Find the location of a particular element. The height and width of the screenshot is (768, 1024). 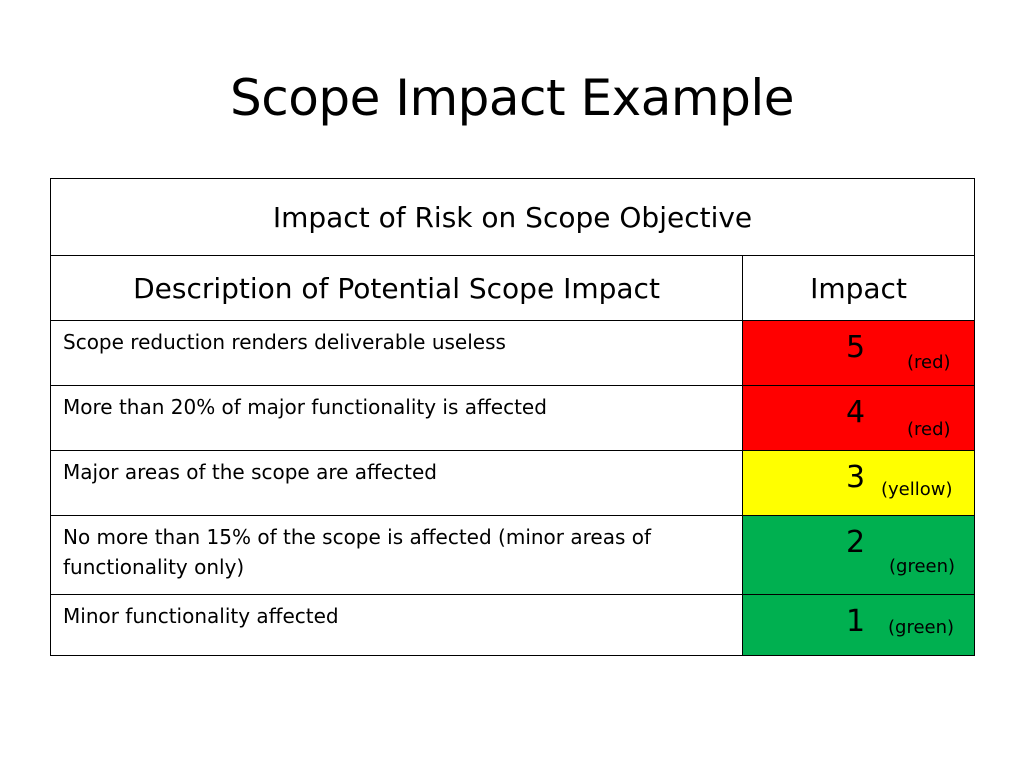

impact-cell: 2 (green) is located at coordinates (858, 555).